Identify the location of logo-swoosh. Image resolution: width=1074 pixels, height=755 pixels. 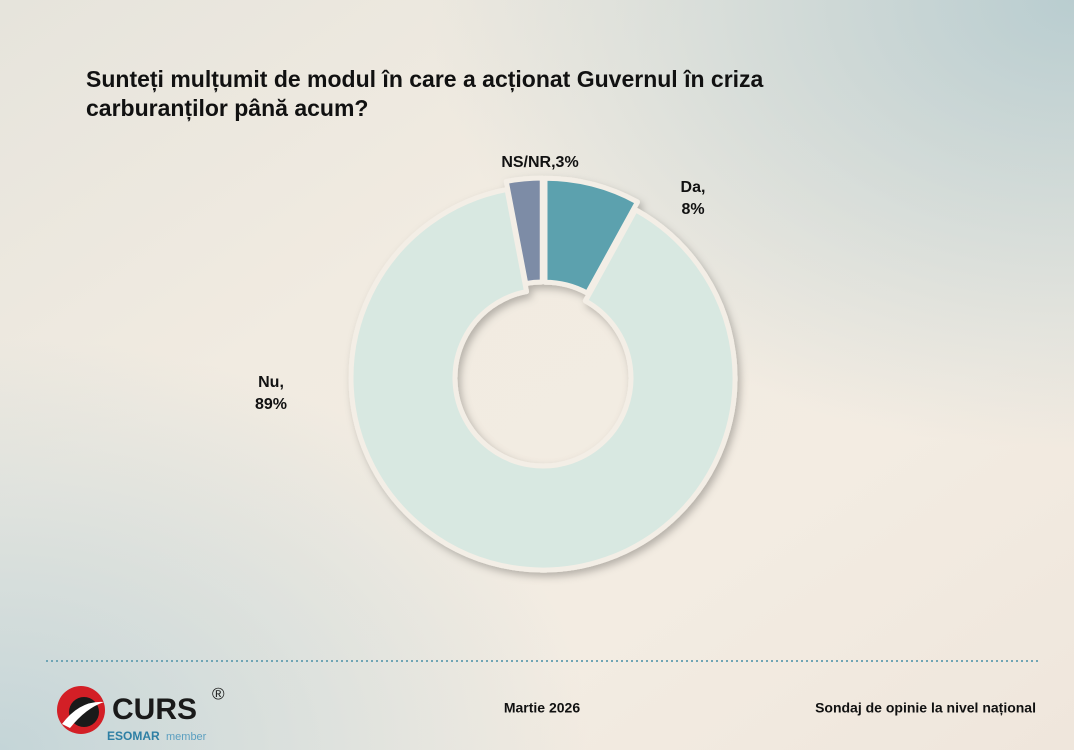
(83, 714).